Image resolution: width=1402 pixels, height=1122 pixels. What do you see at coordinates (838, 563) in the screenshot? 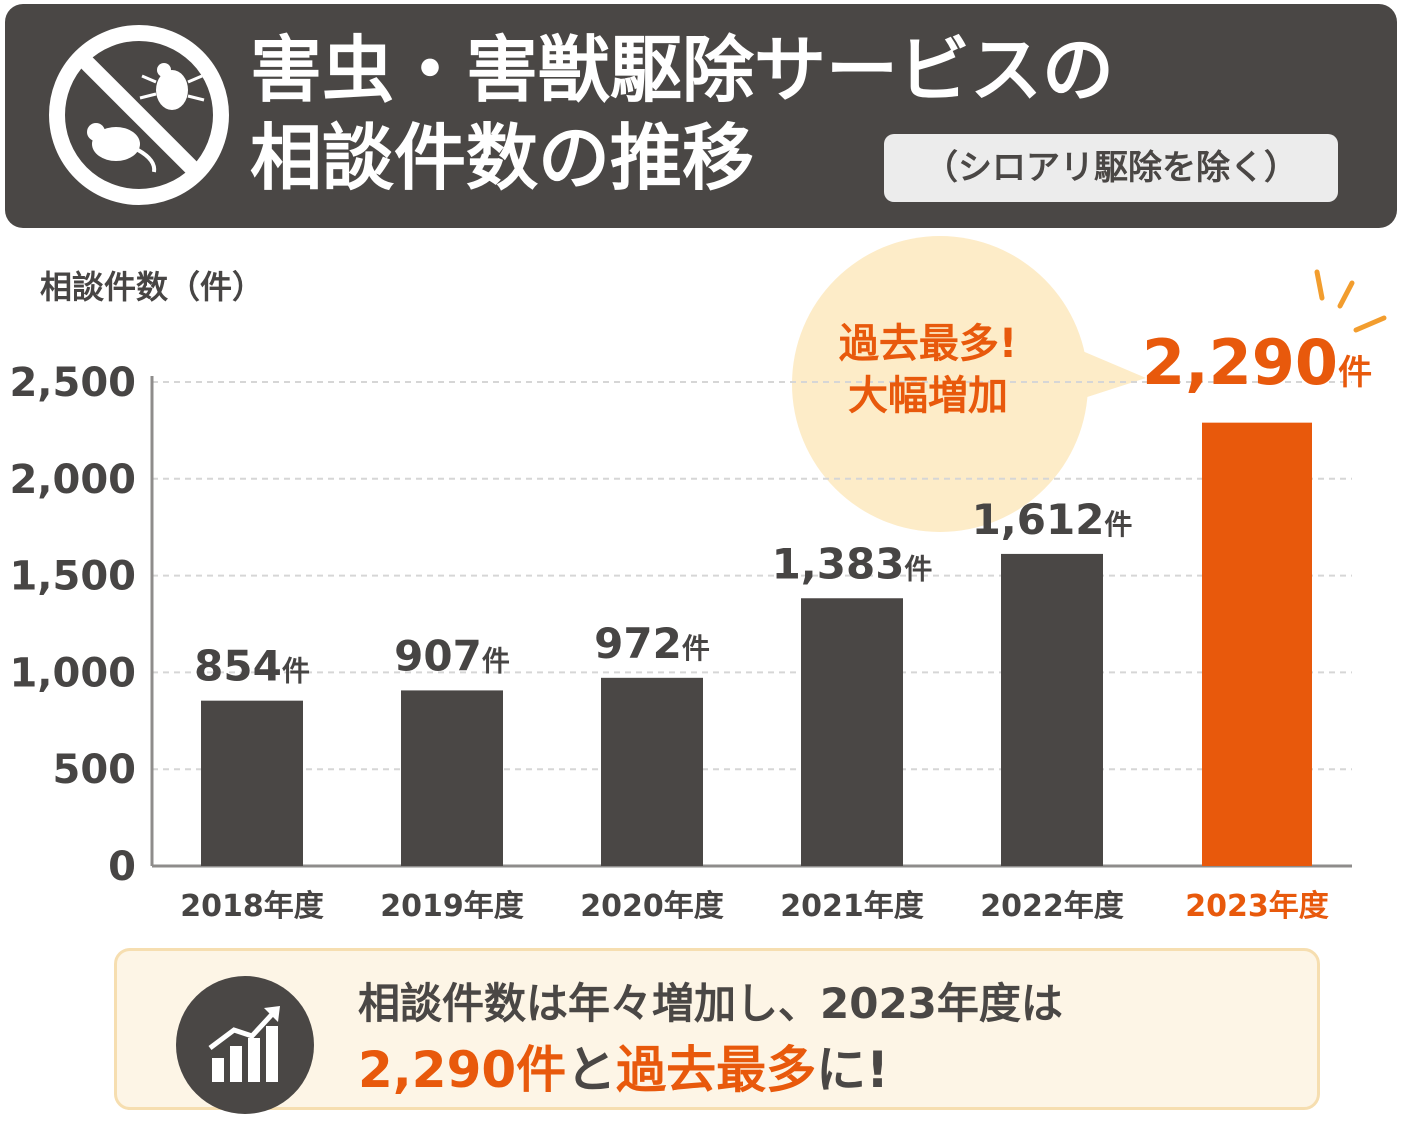
I see `data-label-value: 1,383` at bounding box center [838, 563].